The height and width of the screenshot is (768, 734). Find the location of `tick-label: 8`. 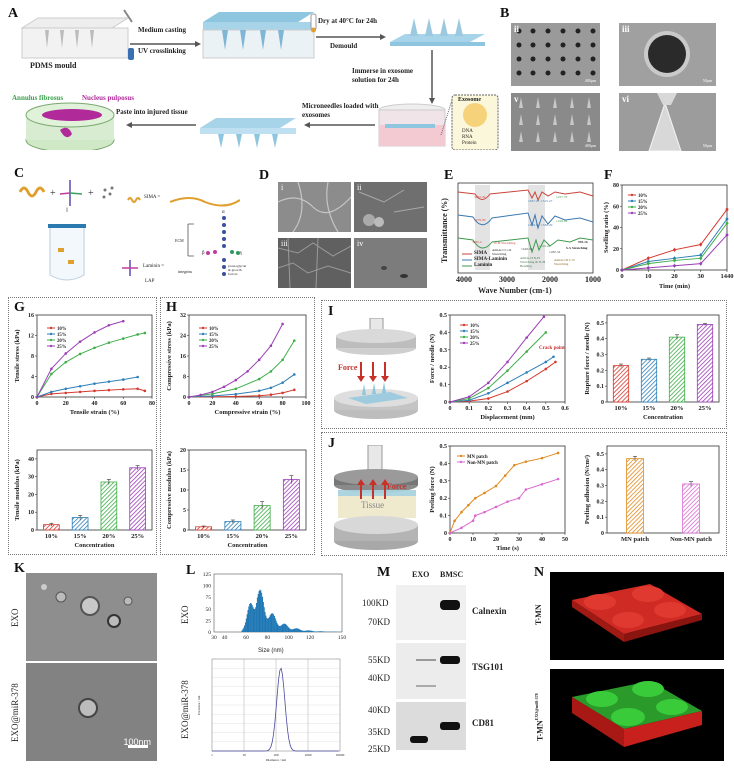

tick-label: 8 is located at coordinates (184, 378).